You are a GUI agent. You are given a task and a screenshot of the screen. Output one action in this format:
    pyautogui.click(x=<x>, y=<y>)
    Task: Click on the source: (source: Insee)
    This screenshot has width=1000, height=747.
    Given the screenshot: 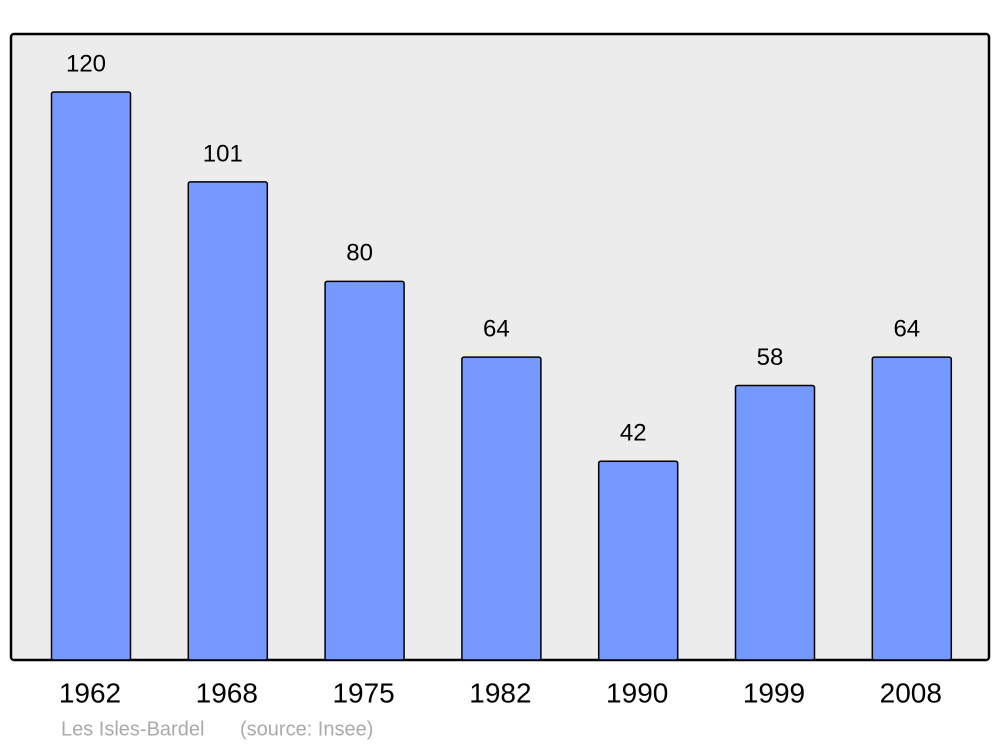 What is the action you would take?
    pyautogui.click(x=306, y=729)
    